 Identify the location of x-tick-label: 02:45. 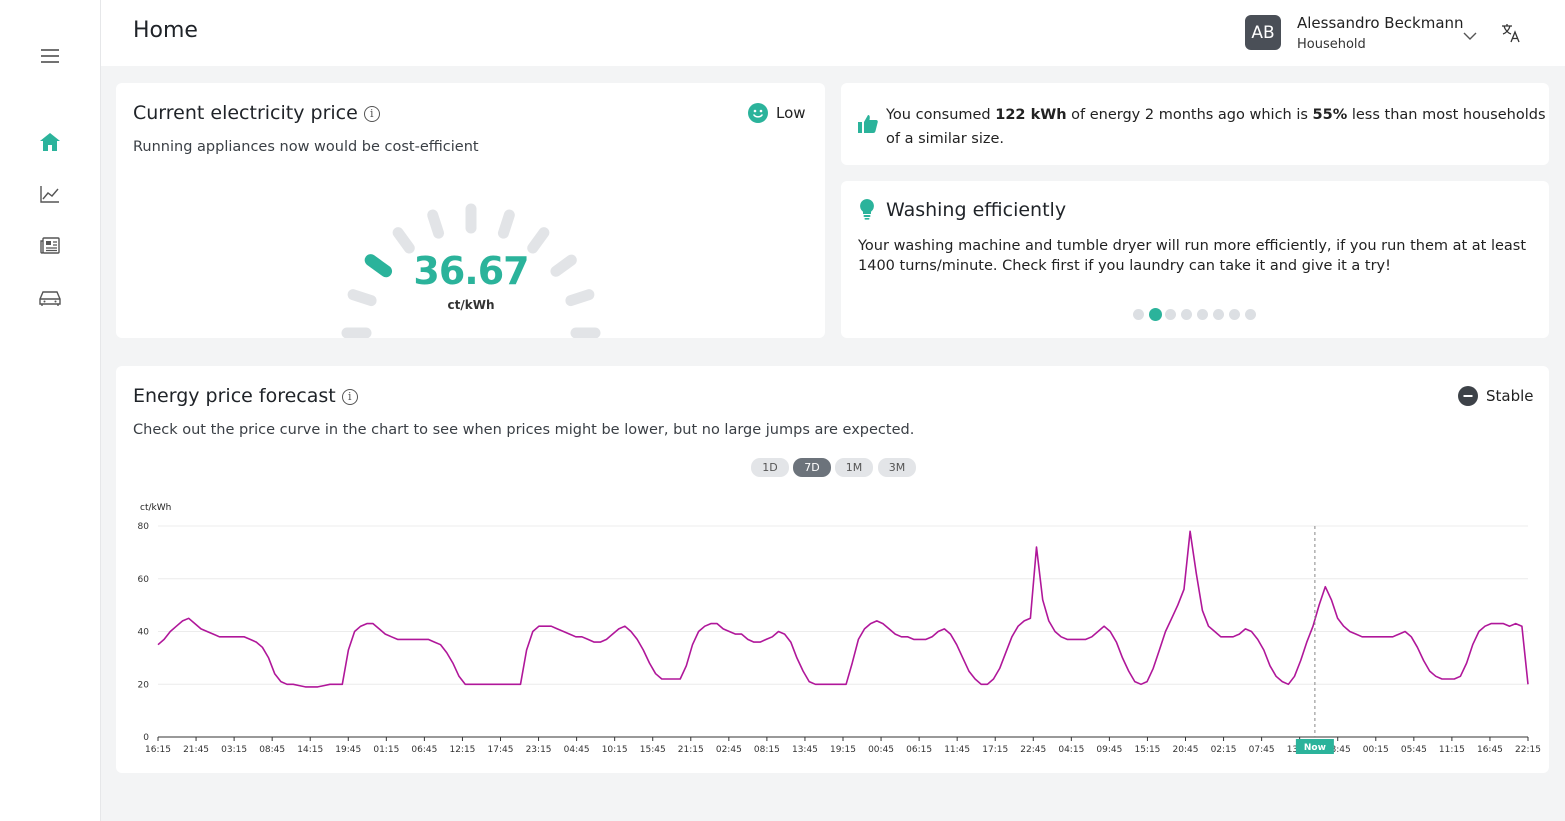
(729, 750).